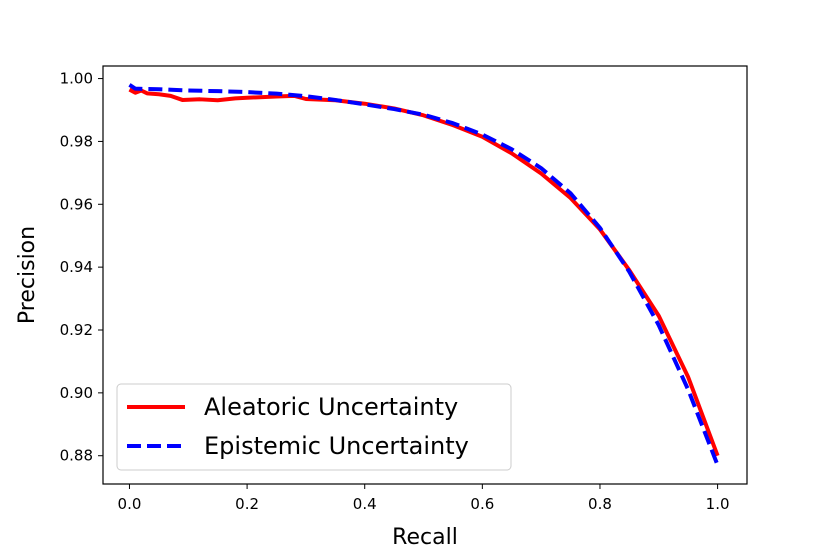 This screenshot has height=554, width=830. Describe the element at coordinates (76, 141) in the screenshot. I see `y-tick-label: 0.98` at that location.